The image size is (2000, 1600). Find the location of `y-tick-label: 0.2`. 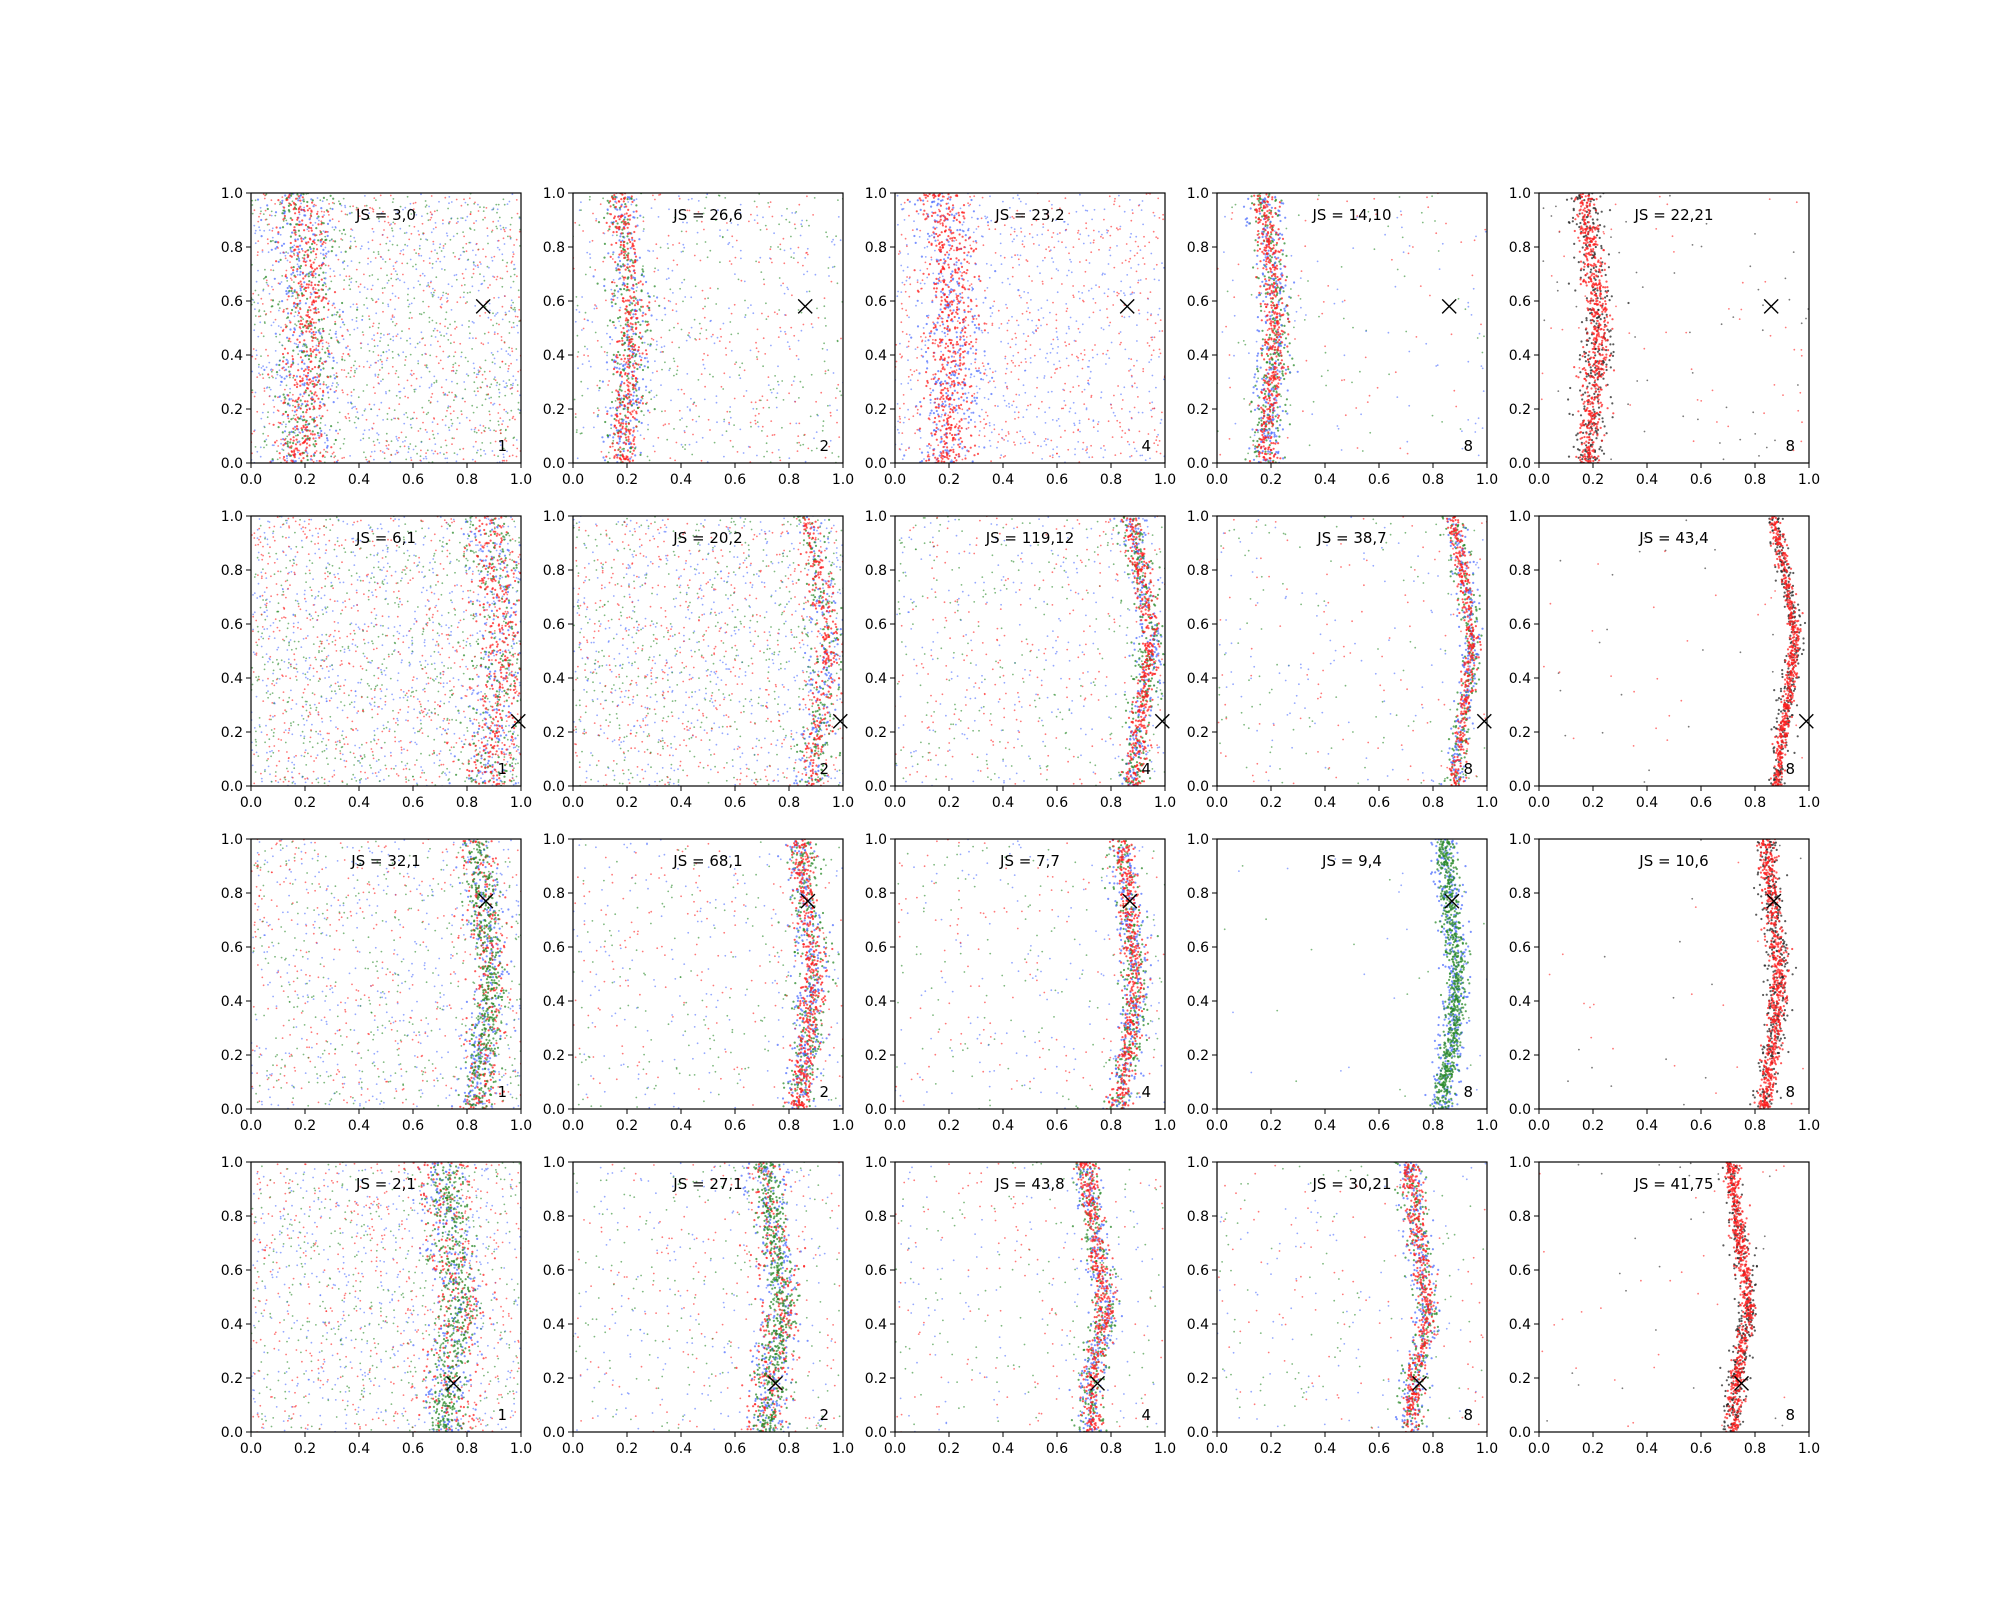

y-tick-label: 0.2 is located at coordinates (232, 410).